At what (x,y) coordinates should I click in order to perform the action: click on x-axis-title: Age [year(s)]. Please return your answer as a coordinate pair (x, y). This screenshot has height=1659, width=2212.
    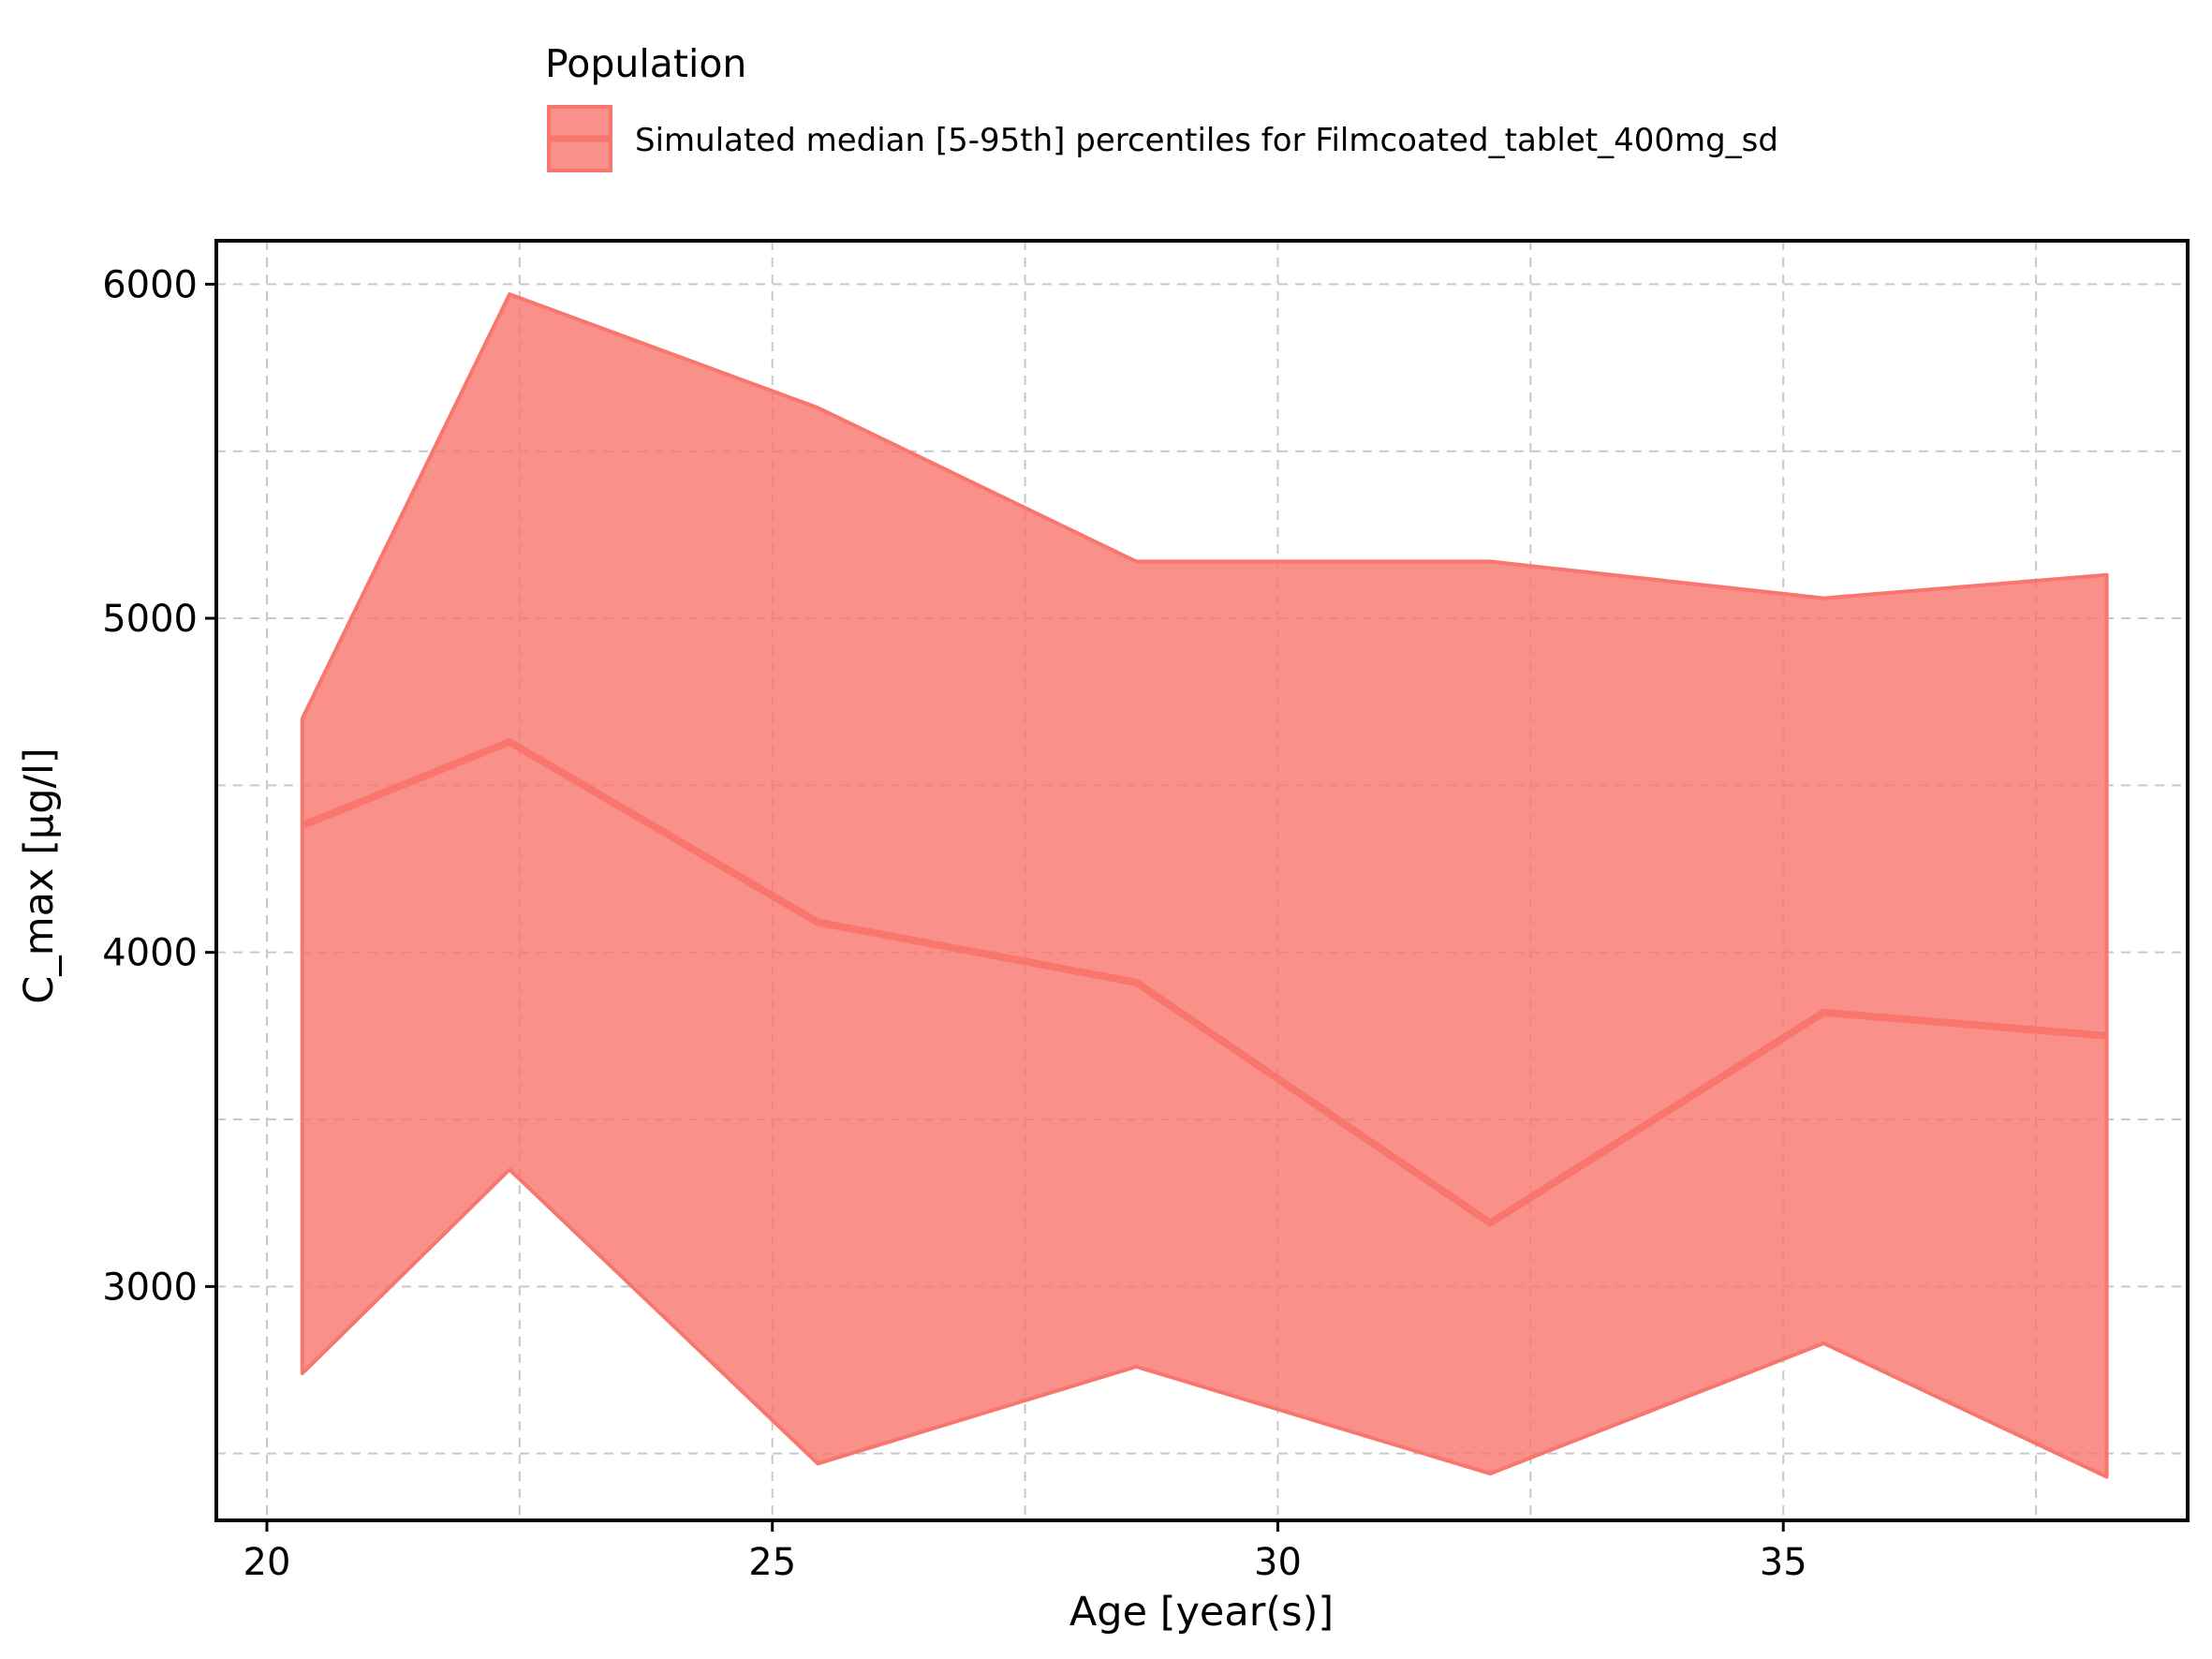
    Looking at the image, I should click on (1201, 1612).